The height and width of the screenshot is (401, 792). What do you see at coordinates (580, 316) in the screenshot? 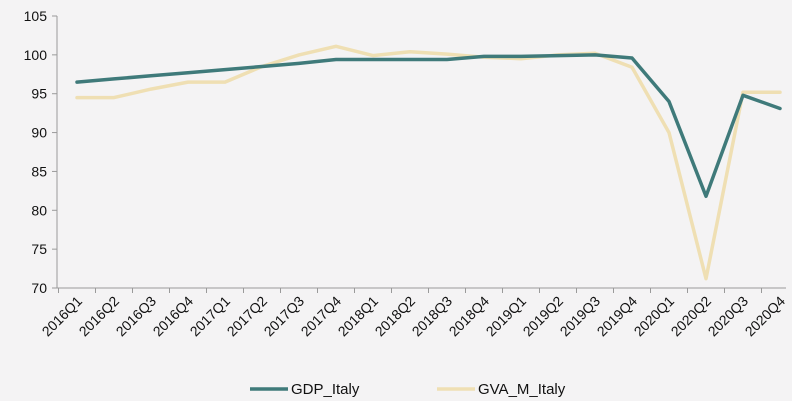
I see `x-tick-label: 2019Q3` at bounding box center [580, 316].